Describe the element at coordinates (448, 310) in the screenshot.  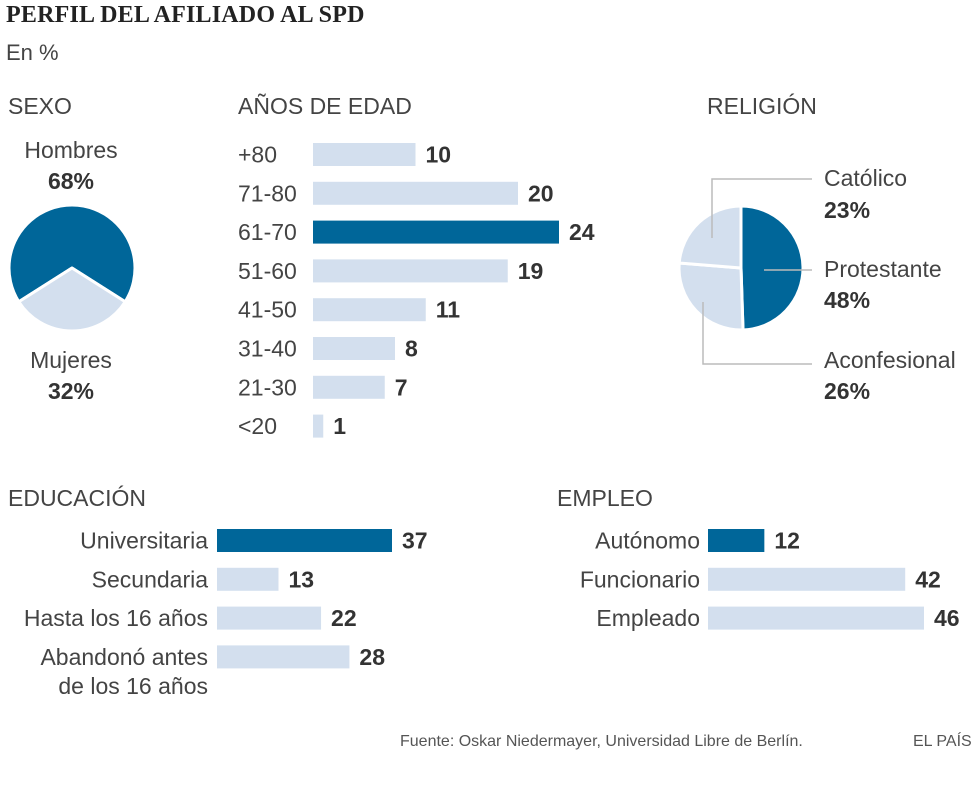
I see `value-label-41-50: 11` at that location.